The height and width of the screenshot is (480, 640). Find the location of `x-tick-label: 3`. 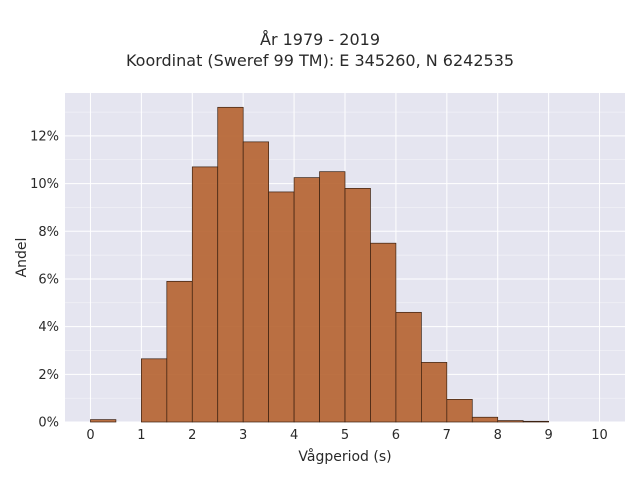

x-tick-label: 3 is located at coordinates (243, 435).